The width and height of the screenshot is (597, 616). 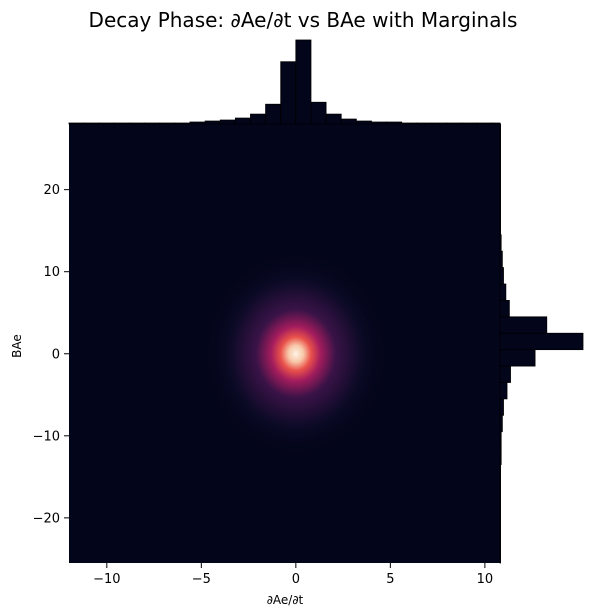 I want to click on y-tick-label: −10, so click(x=46, y=436).